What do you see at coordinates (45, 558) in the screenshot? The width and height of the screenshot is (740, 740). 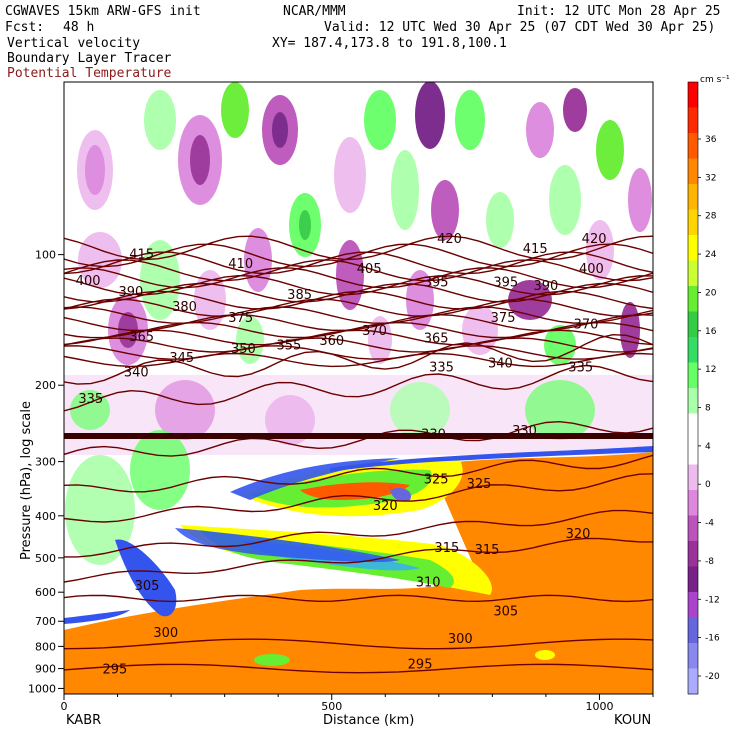 I see `y-tick-label: 500` at bounding box center [45, 558].